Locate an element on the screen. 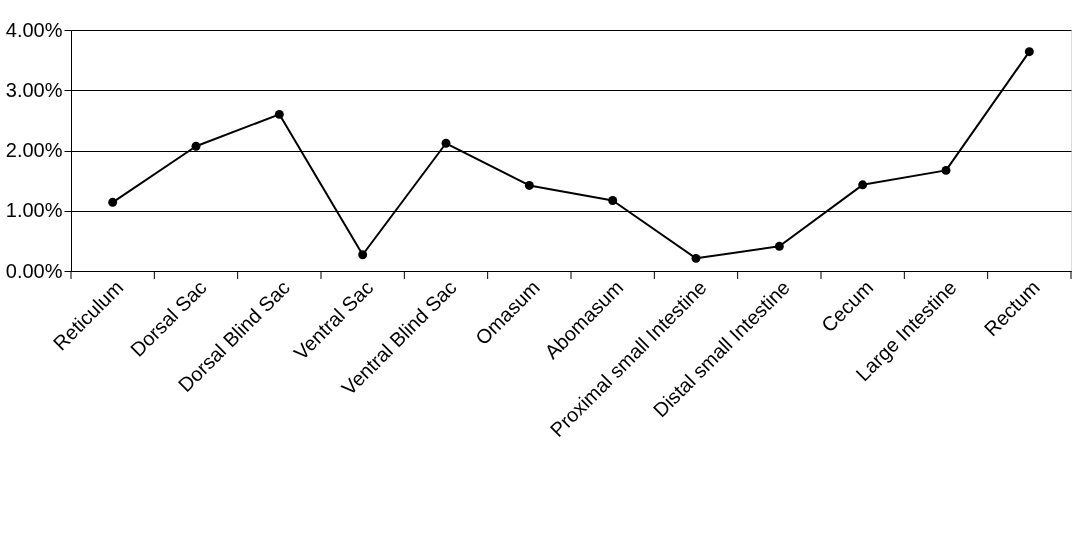 Image resolution: width=1086 pixels, height=539 pixels. y-tick-label: 4.00% is located at coordinates (34, 29).